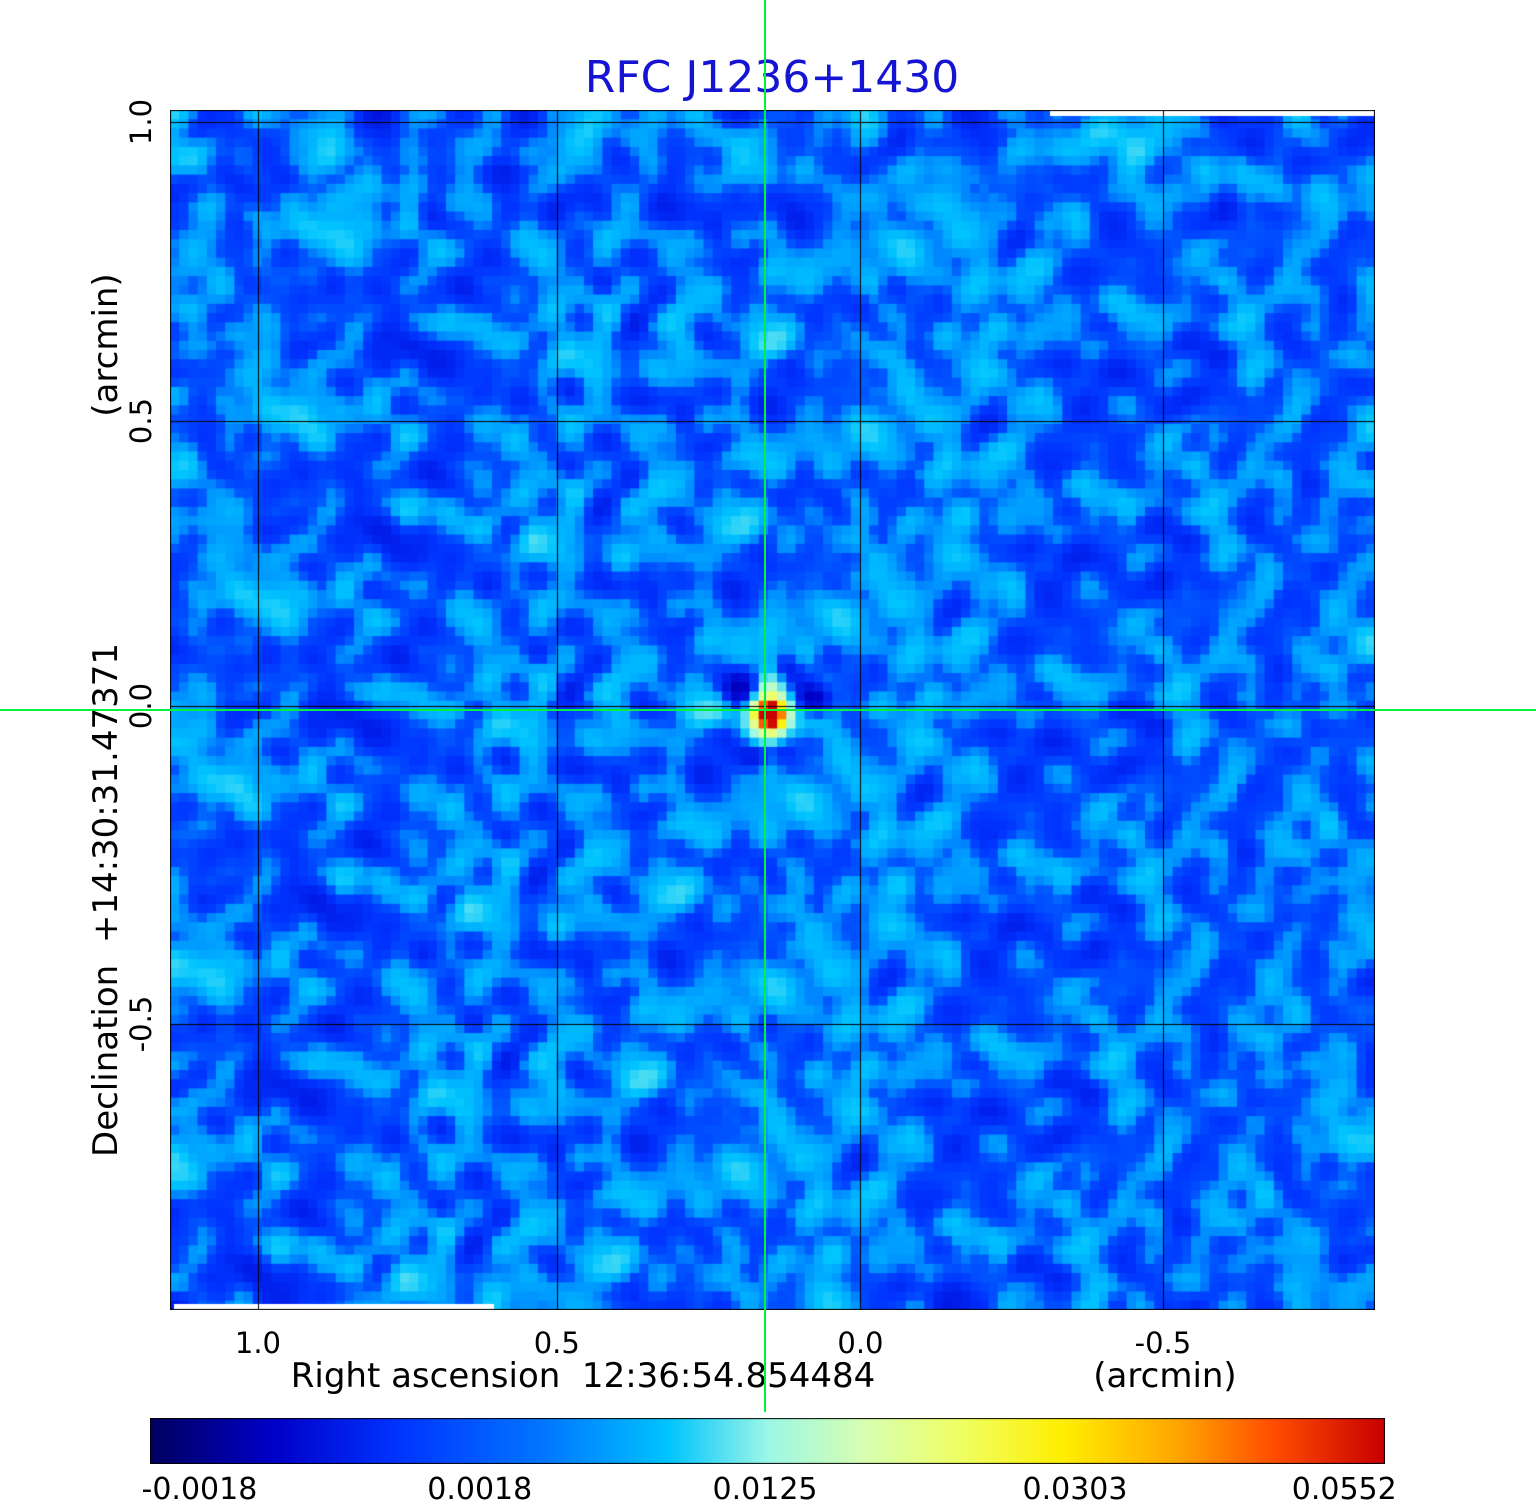 This screenshot has width=1536, height=1511. Describe the element at coordinates (768, 710) in the screenshot. I see `crosshair-horizontal-line` at that location.